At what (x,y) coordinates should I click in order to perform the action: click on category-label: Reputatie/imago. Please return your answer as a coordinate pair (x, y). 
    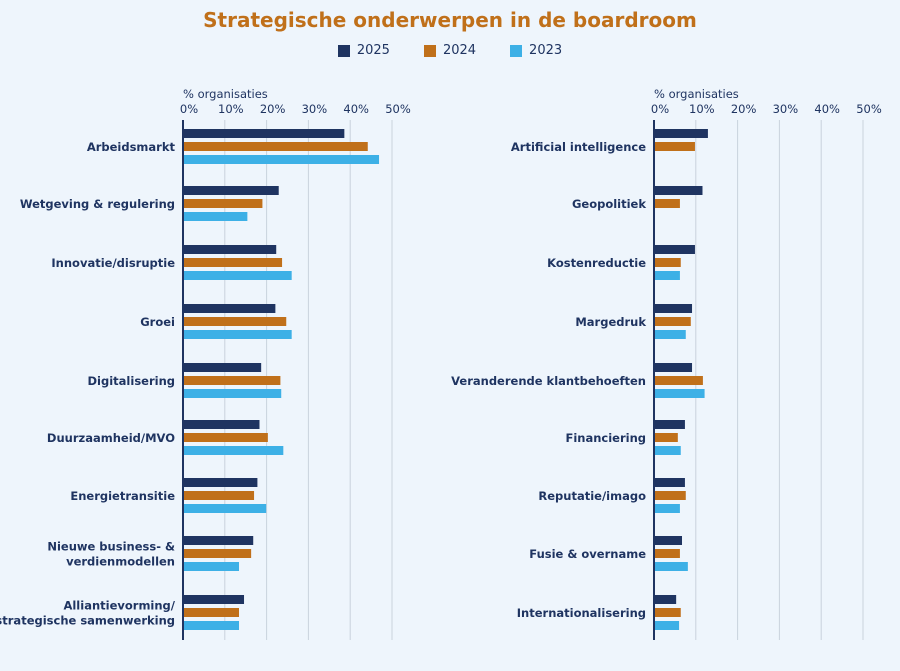
    Looking at the image, I should click on (592, 496).